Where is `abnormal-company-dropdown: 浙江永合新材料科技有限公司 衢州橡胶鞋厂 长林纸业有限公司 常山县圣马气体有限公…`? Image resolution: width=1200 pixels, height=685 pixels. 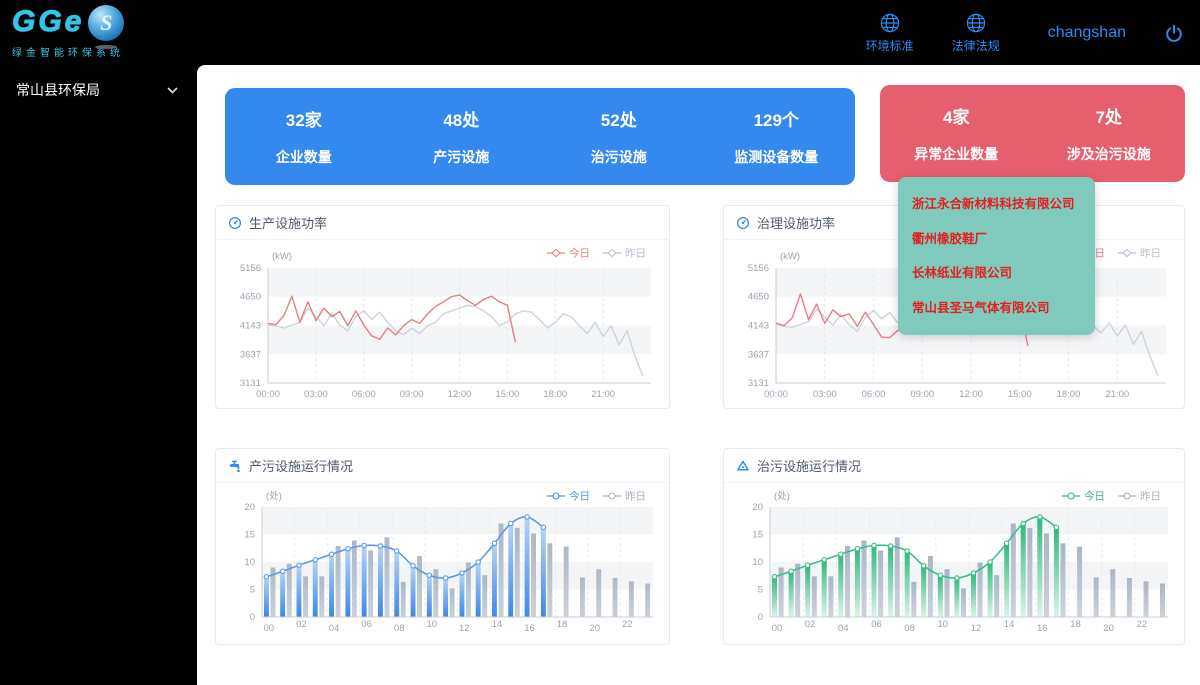
abnormal-company-dropdown: 浙江永合新材料科技有限公司 衢州橡胶鞋厂 长林纸业有限公司 常山县圣马气体有限公… is located at coordinates (996, 256).